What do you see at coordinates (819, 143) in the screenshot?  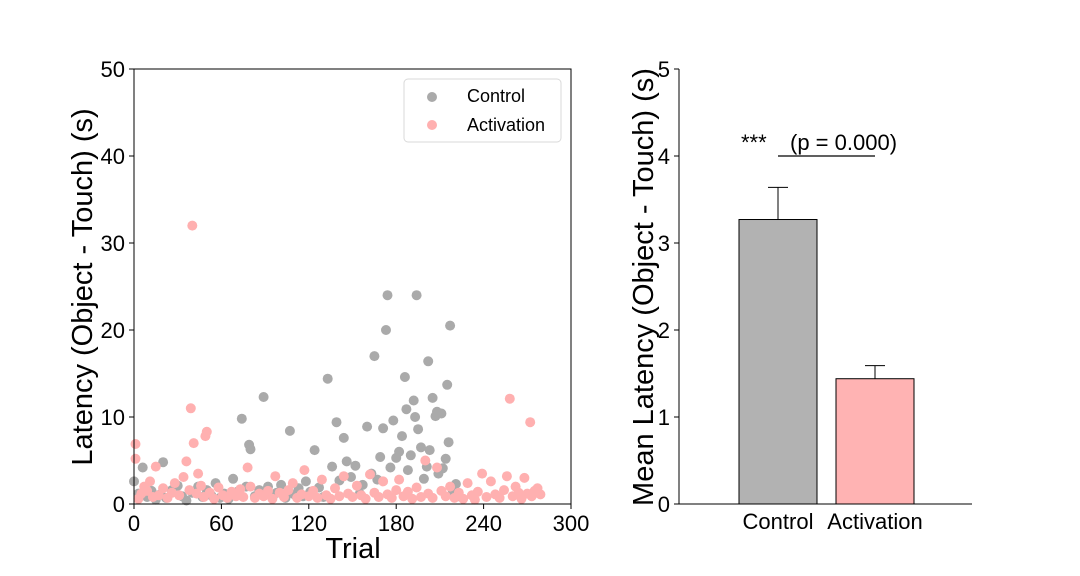 I see `significance-annotation: *** (p = 0.000)` at bounding box center [819, 143].